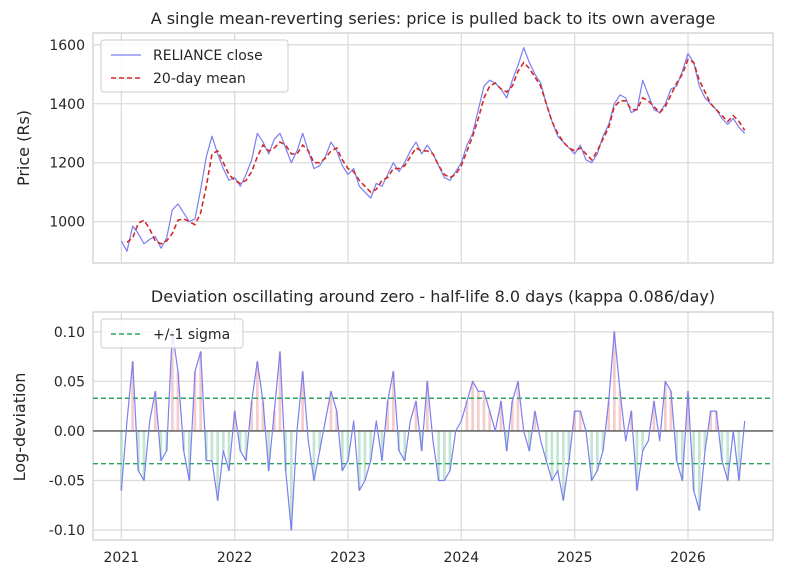  I want to click on deviation-y-tick-0: -0.10, so click(67, 531).